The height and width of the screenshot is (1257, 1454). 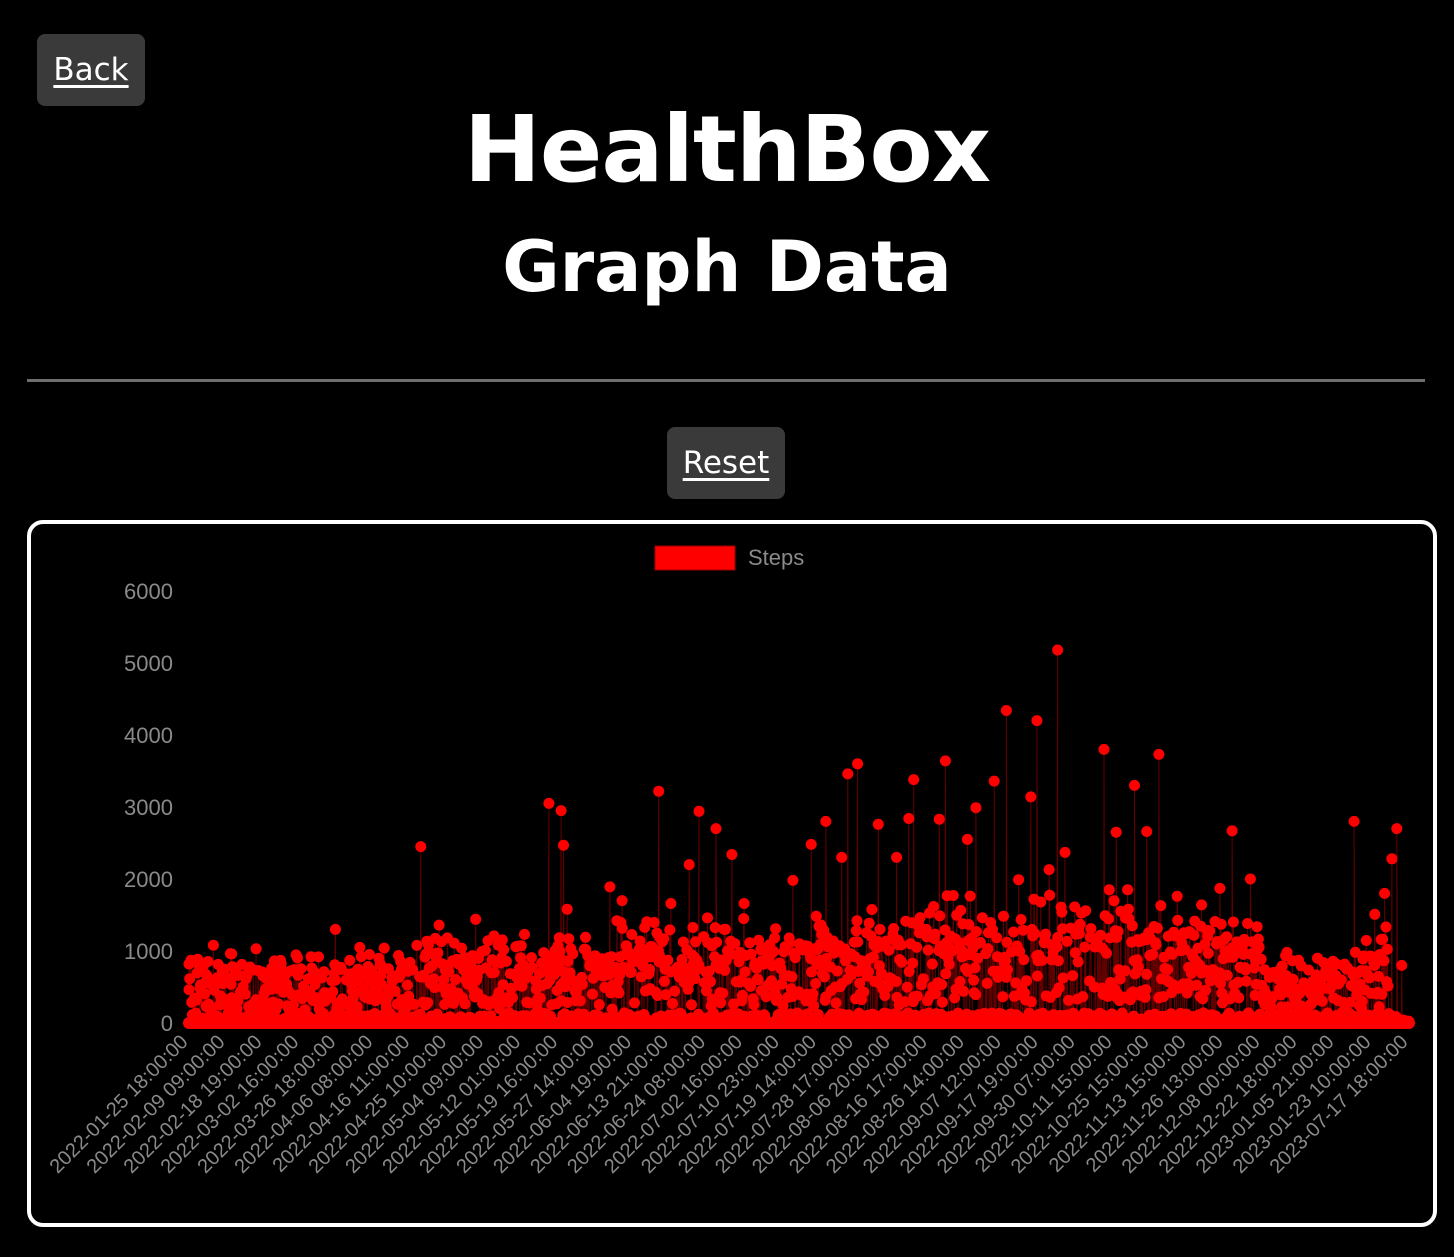 I want to click on reset-zoom-button: Reset, so click(x=726, y=463).